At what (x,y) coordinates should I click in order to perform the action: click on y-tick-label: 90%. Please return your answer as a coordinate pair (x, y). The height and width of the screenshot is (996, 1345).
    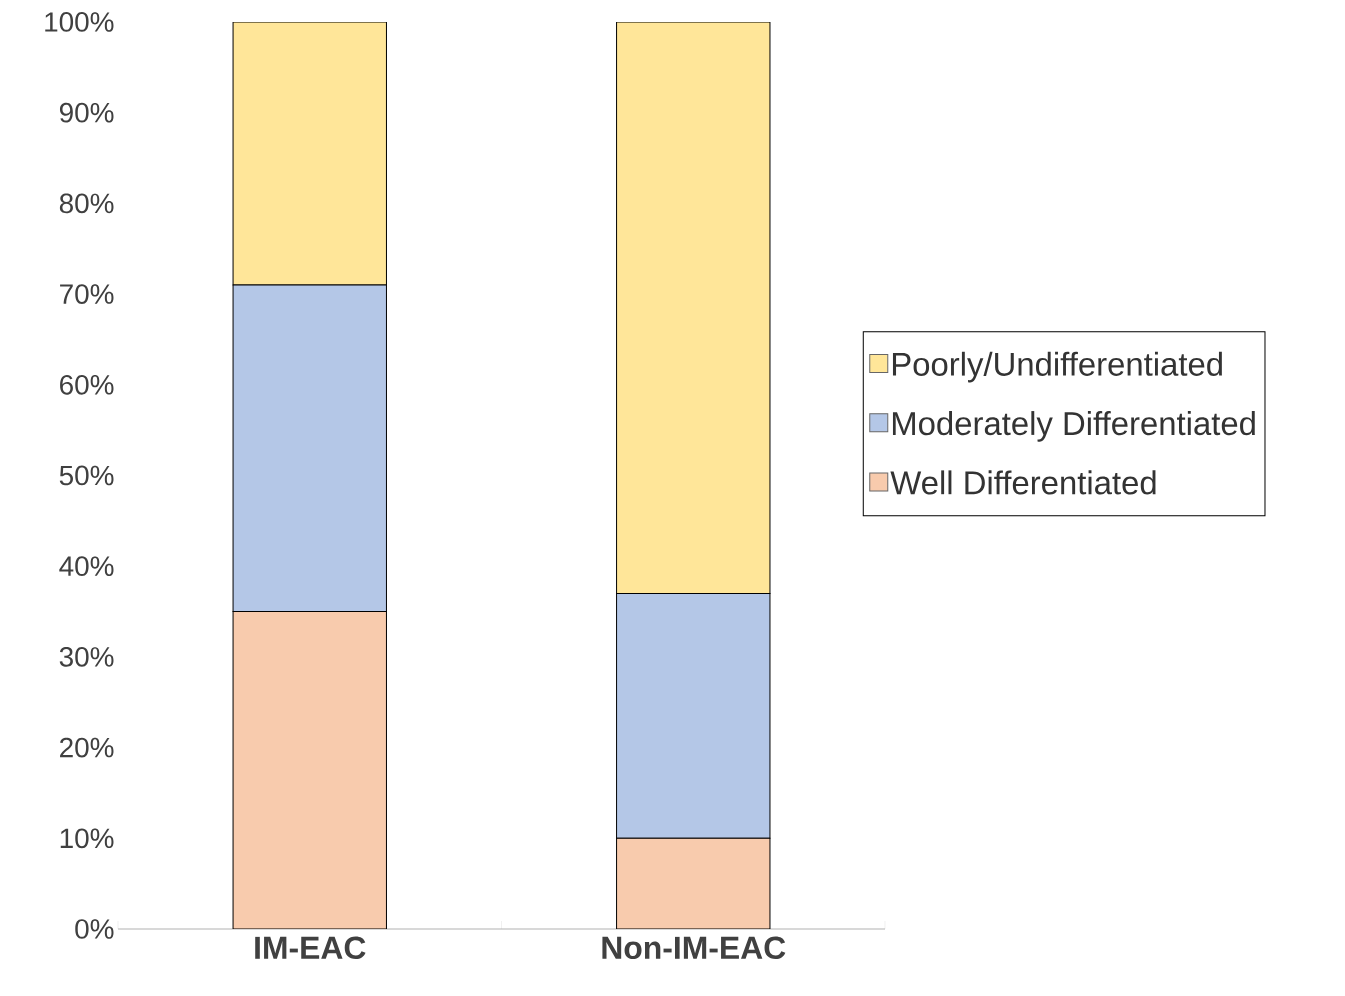
    Looking at the image, I should click on (86, 112).